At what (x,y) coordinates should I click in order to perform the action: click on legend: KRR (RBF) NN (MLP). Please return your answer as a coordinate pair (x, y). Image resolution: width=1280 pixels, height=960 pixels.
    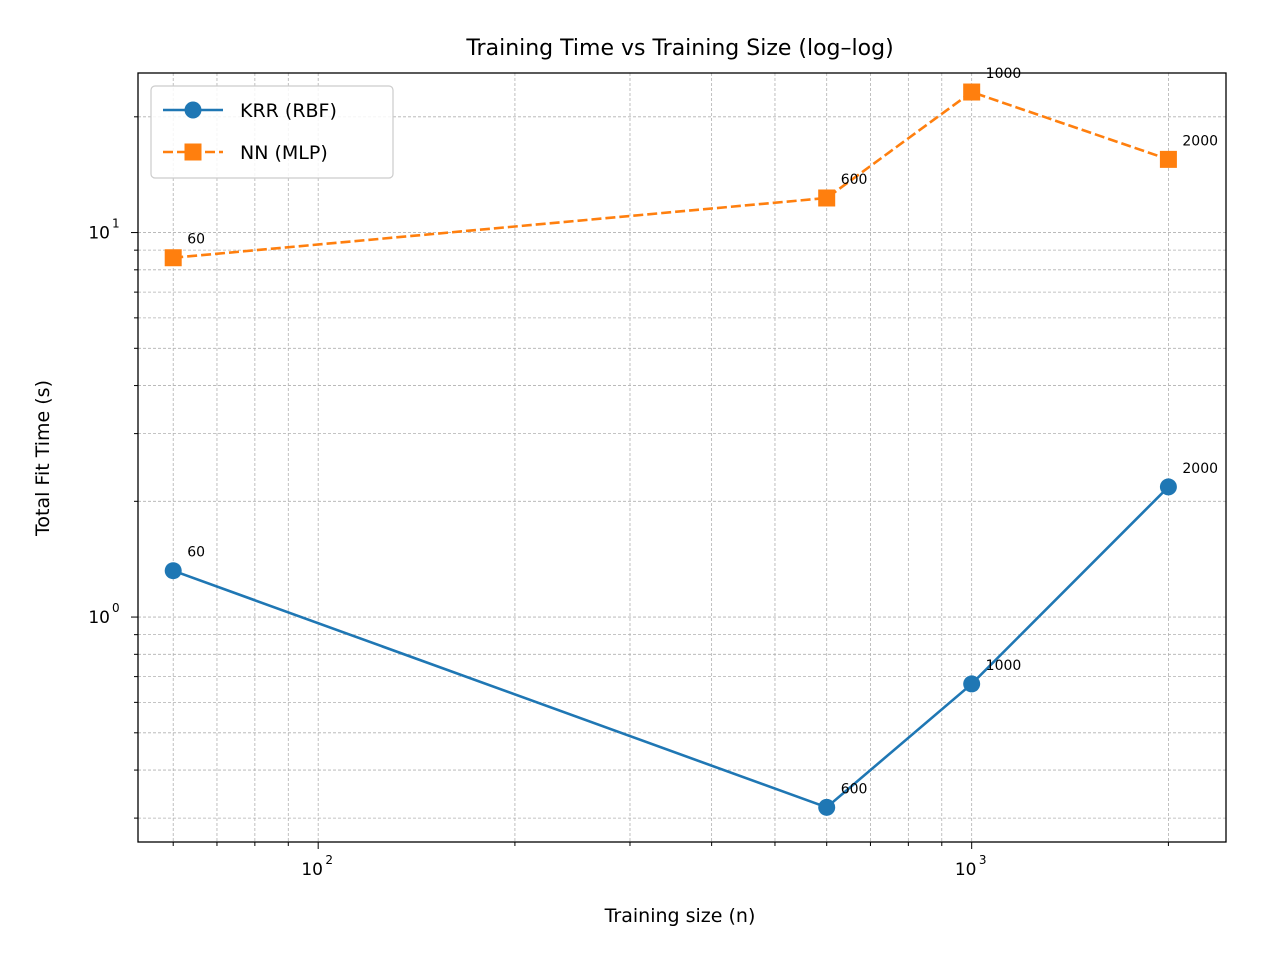
    Looking at the image, I should click on (272, 132).